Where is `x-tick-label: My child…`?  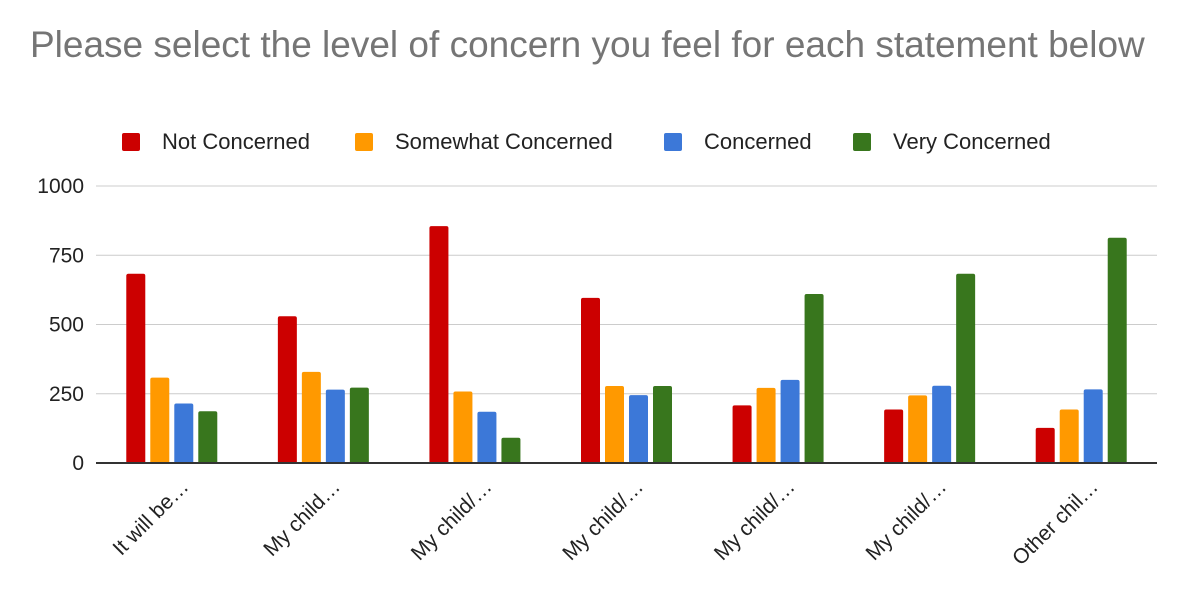
x-tick-label: My child… is located at coordinates (302, 518).